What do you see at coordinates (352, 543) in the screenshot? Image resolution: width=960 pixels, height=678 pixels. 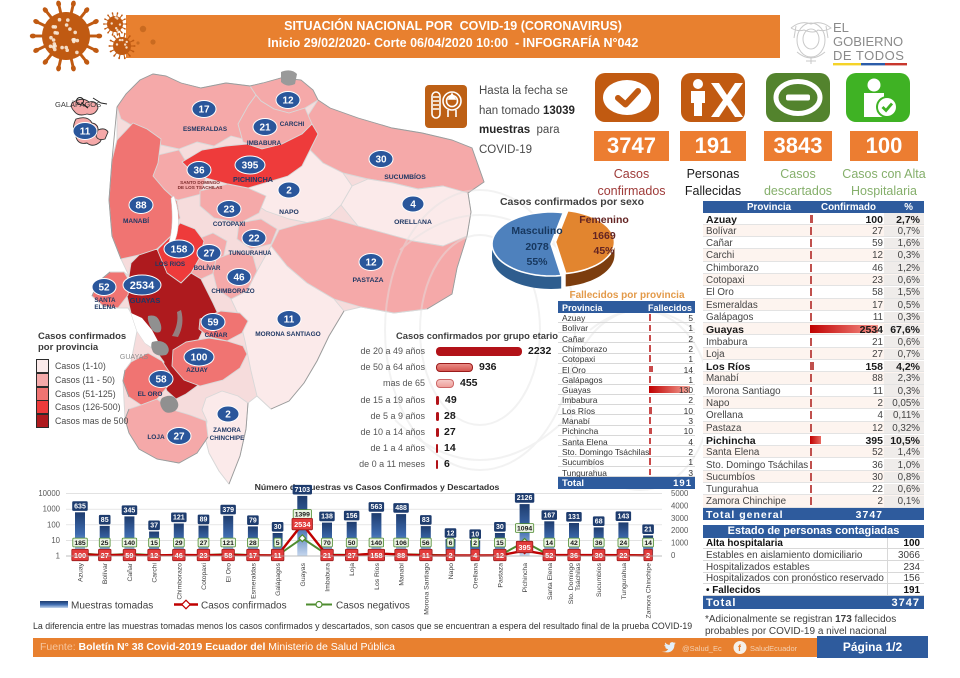 I see `svg-text: 50` at bounding box center [352, 543].